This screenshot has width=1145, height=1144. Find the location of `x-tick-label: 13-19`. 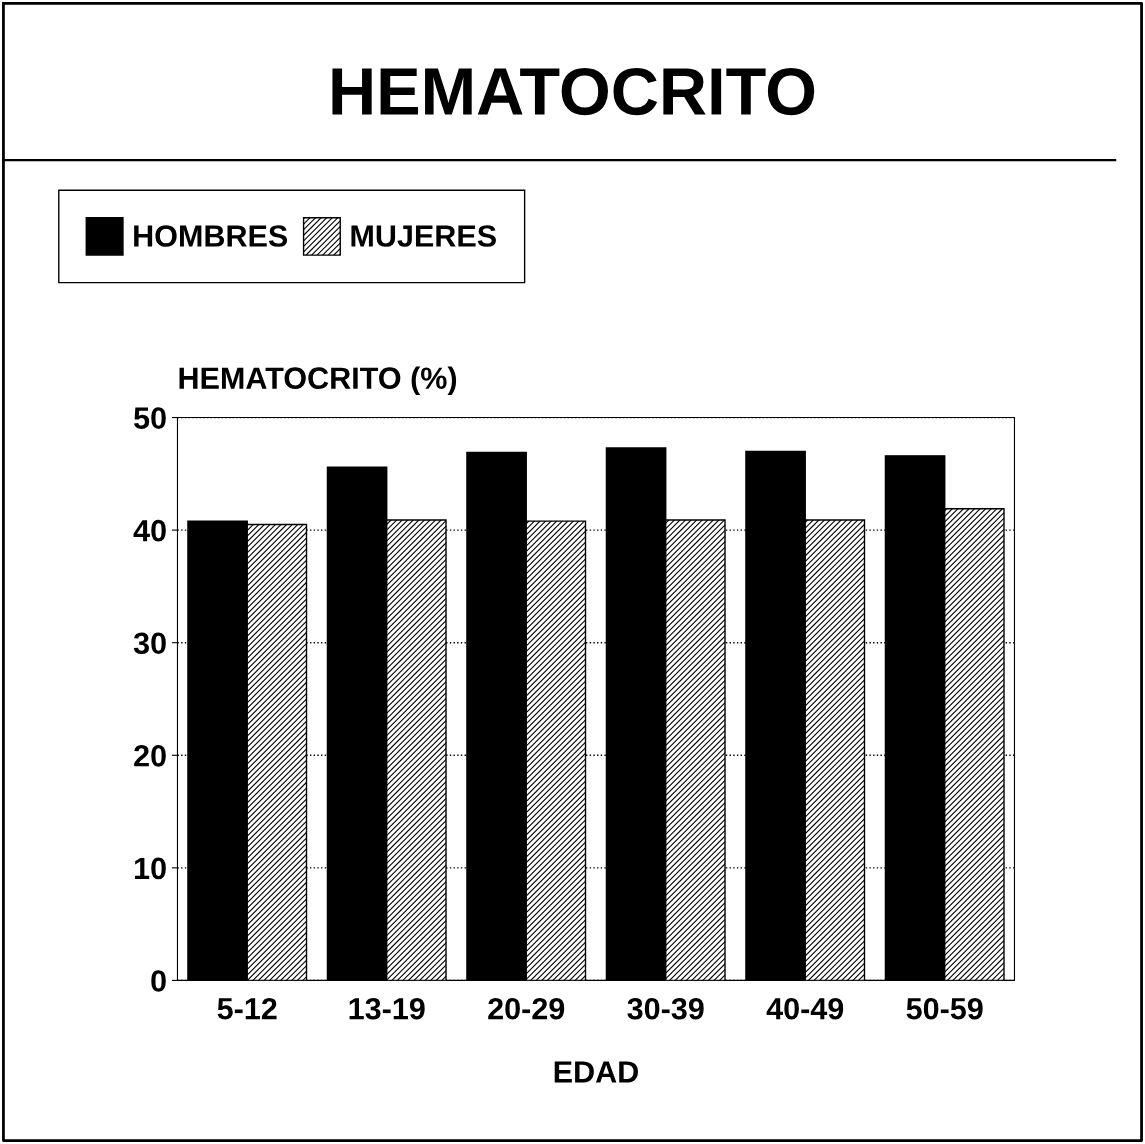

x-tick-label: 13-19 is located at coordinates (387, 1008).